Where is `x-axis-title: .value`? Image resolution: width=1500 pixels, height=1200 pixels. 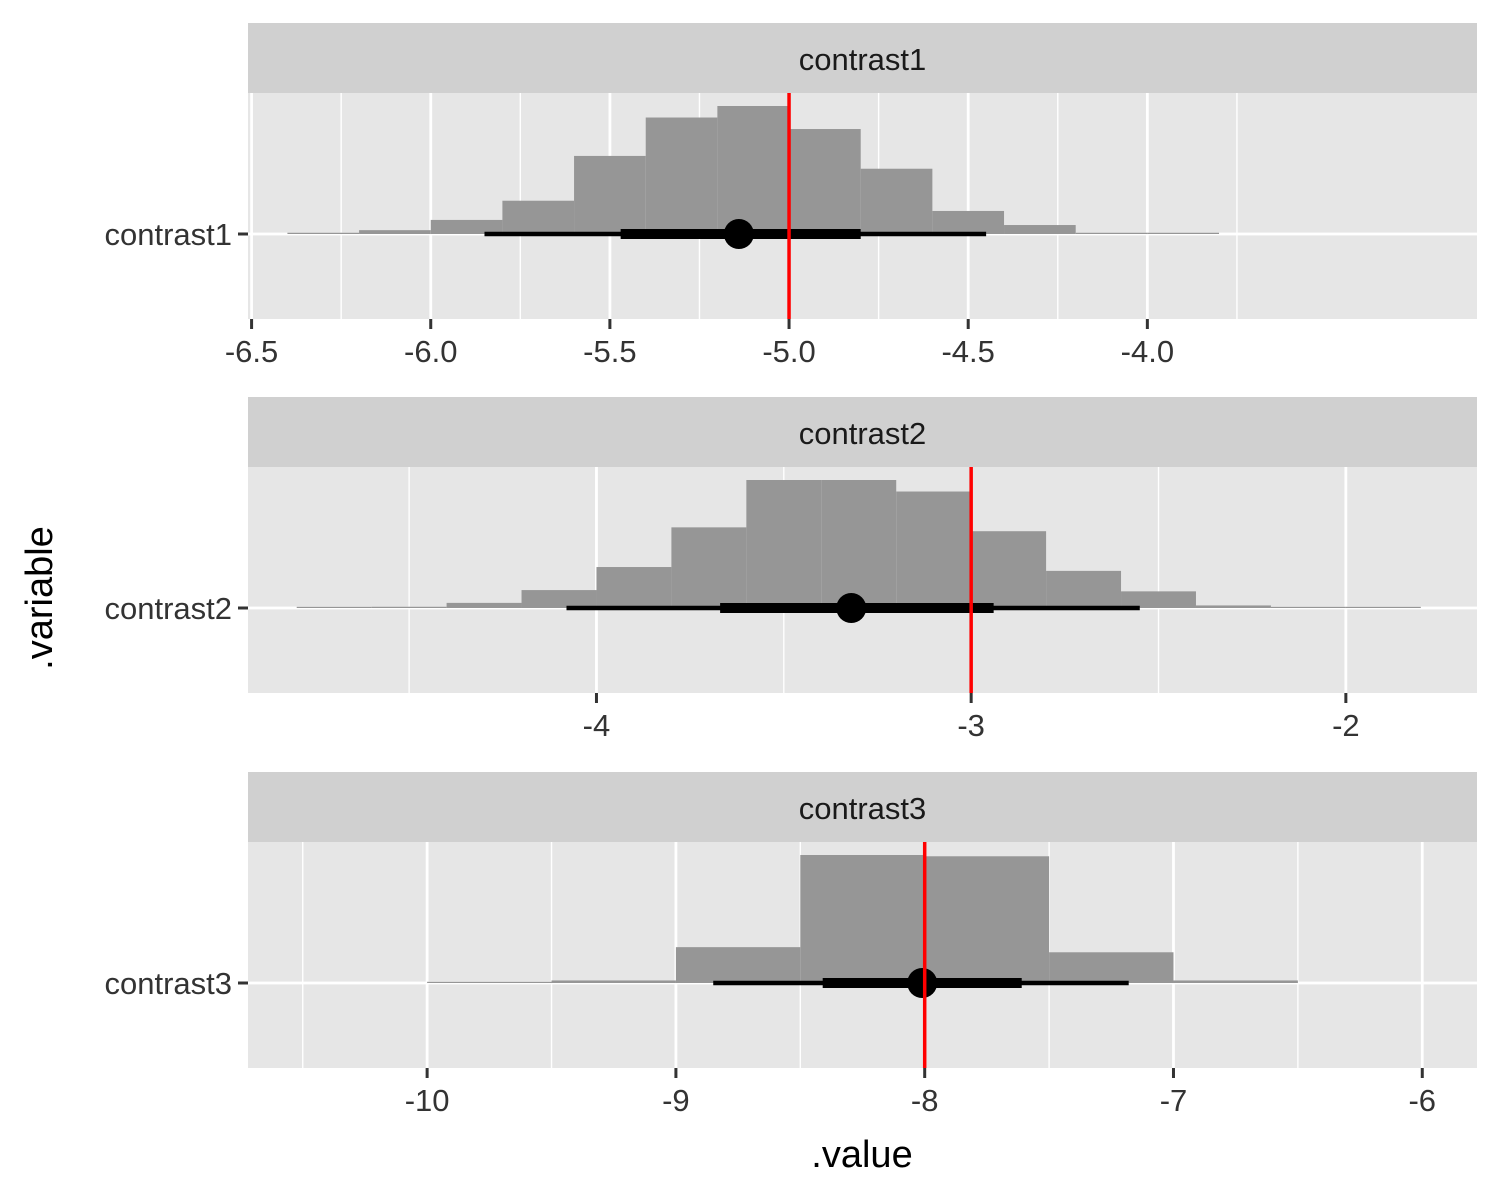 x-axis-title: .value is located at coordinates (861, 1155).